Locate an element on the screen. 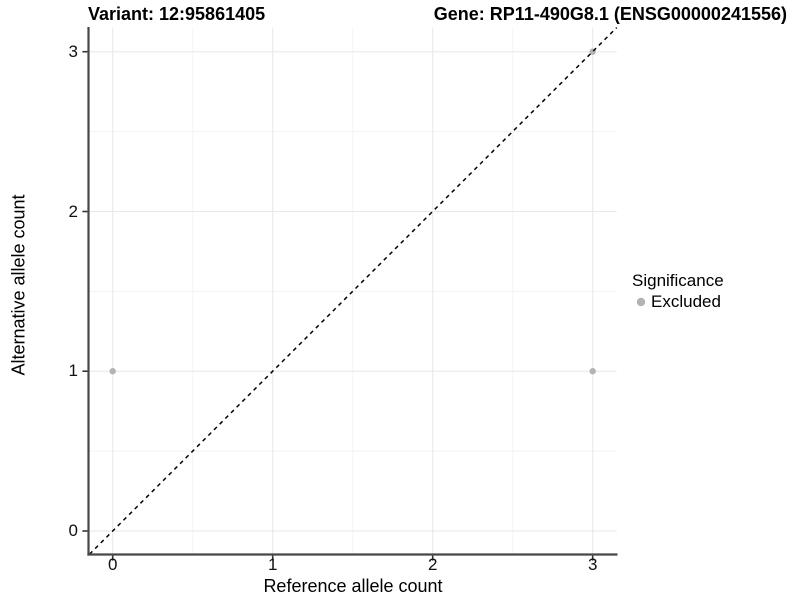  y-tick-label-1: 1 is located at coordinates (73, 370).